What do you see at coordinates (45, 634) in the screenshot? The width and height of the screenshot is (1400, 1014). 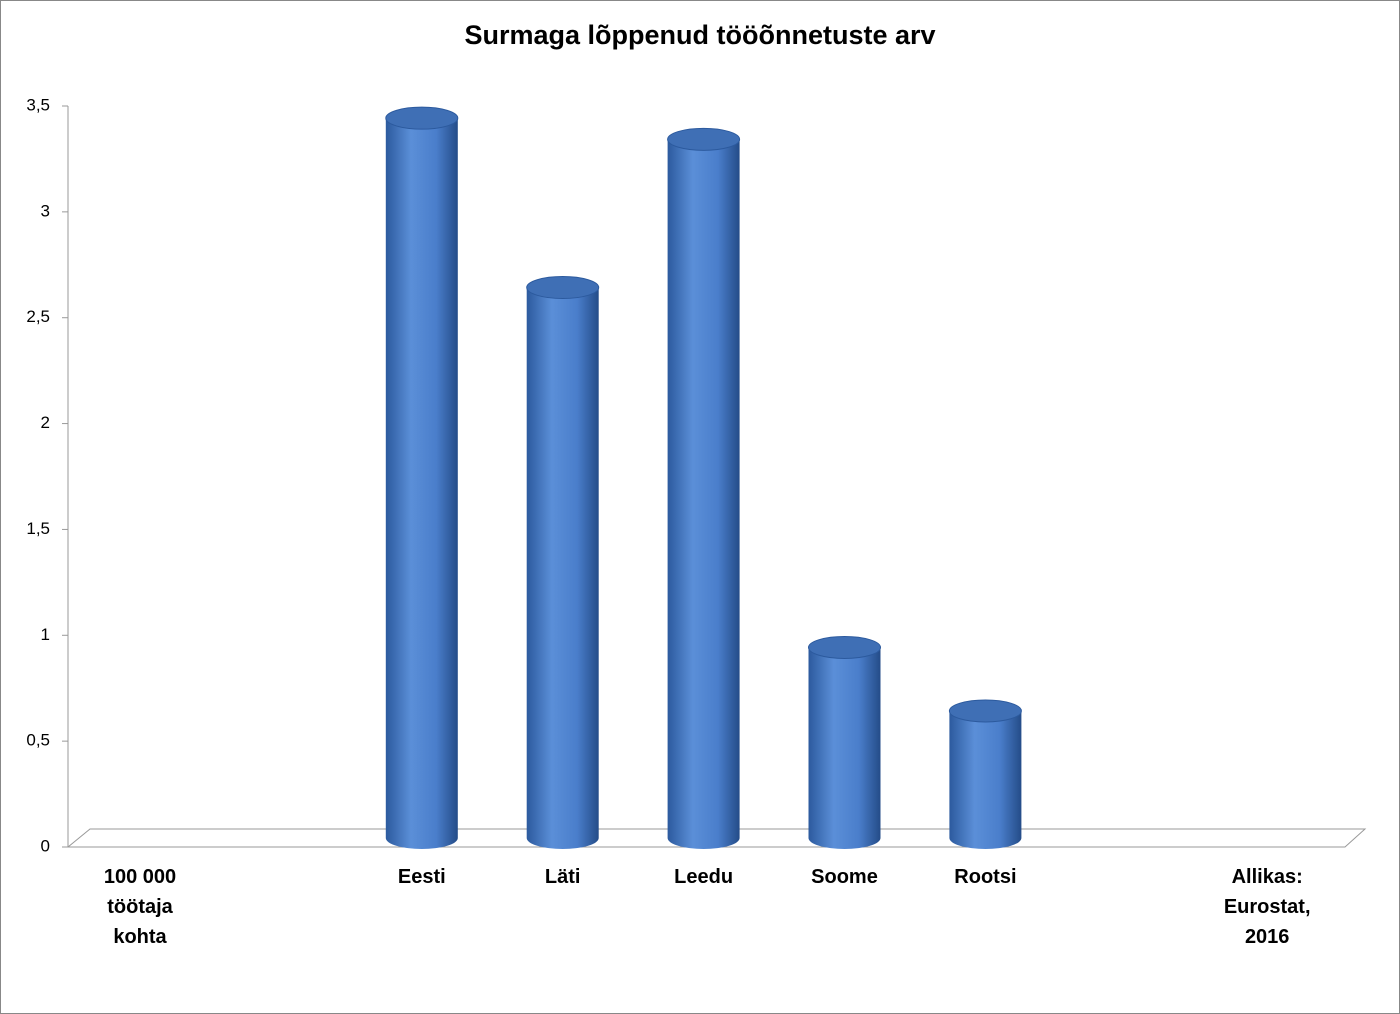 I see `y-tick-label: 1` at bounding box center [45, 634].